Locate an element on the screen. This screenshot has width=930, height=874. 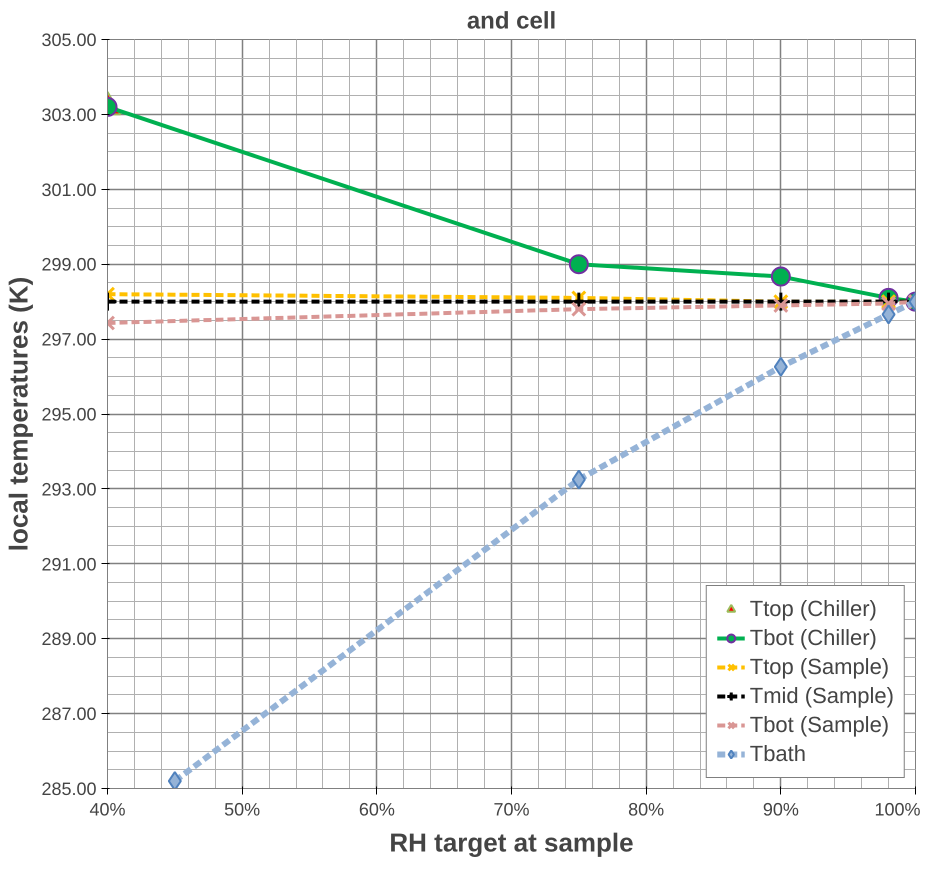
x-tick-label: 40% is located at coordinates (107, 810).